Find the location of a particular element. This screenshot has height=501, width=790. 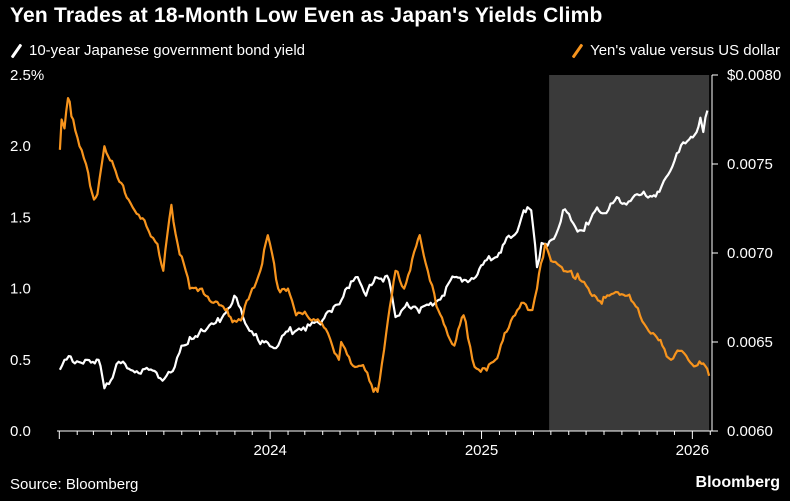

legend-jgb-yield: 10-year Japanese government bond yield is located at coordinates (157, 50).